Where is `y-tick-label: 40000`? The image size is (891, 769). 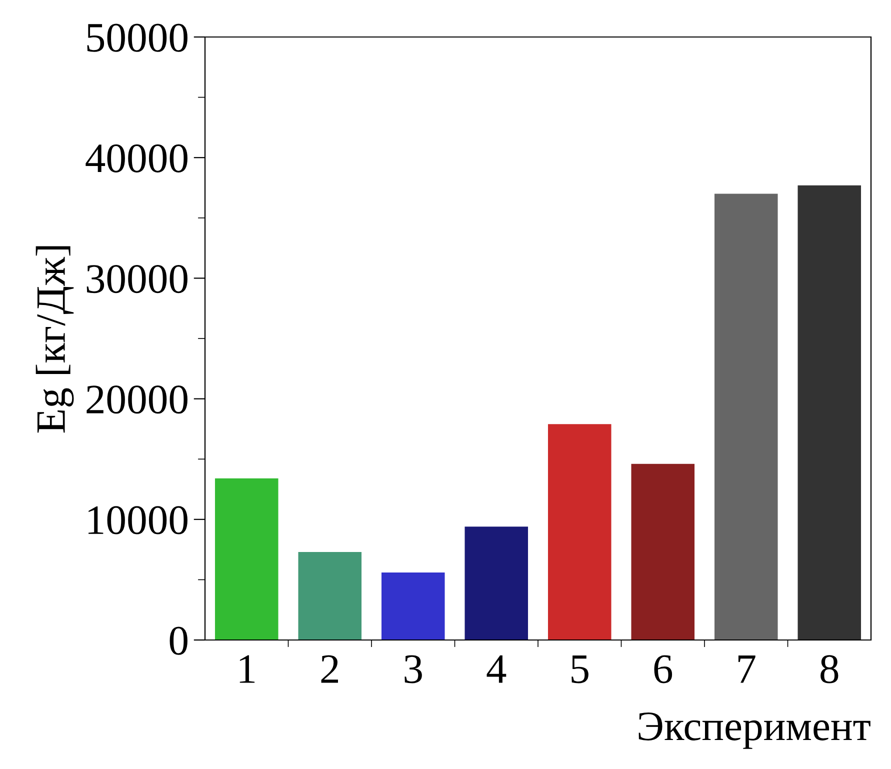 y-tick-label: 40000 is located at coordinates (137, 158).